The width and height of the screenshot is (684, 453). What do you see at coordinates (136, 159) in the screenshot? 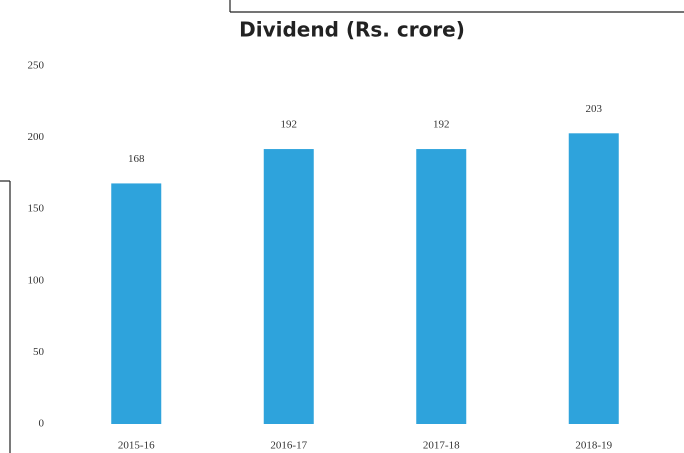
I see `value-label: 168` at bounding box center [136, 159].